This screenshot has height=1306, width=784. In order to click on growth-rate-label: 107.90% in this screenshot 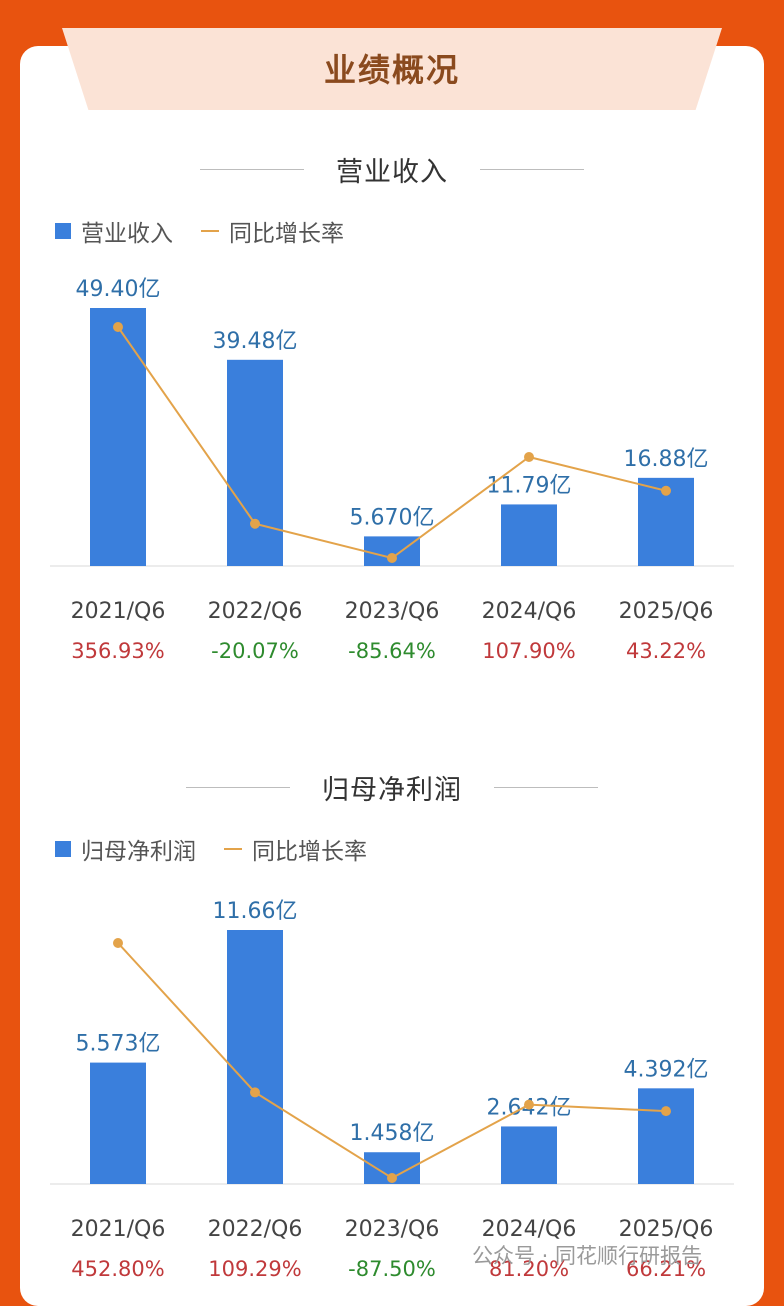, I will do `click(528, 651)`.